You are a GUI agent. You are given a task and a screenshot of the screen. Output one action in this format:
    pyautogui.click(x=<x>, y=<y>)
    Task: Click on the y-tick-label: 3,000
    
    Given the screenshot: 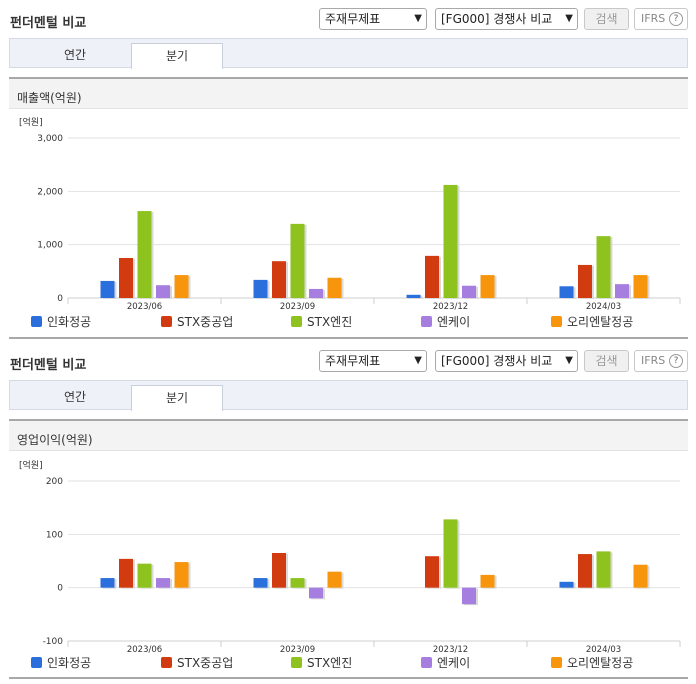 What is the action you would take?
    pyautogui.click(x=50, y=139)
    